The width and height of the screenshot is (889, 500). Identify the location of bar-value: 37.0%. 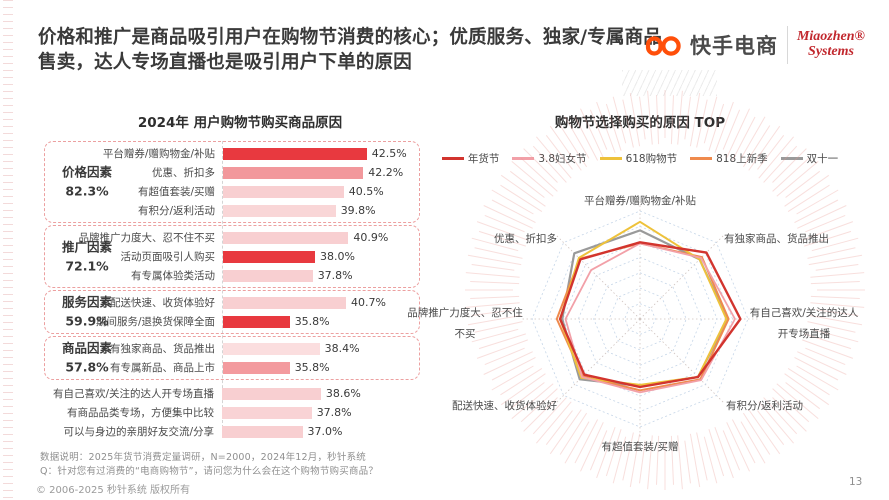
(325, 431).